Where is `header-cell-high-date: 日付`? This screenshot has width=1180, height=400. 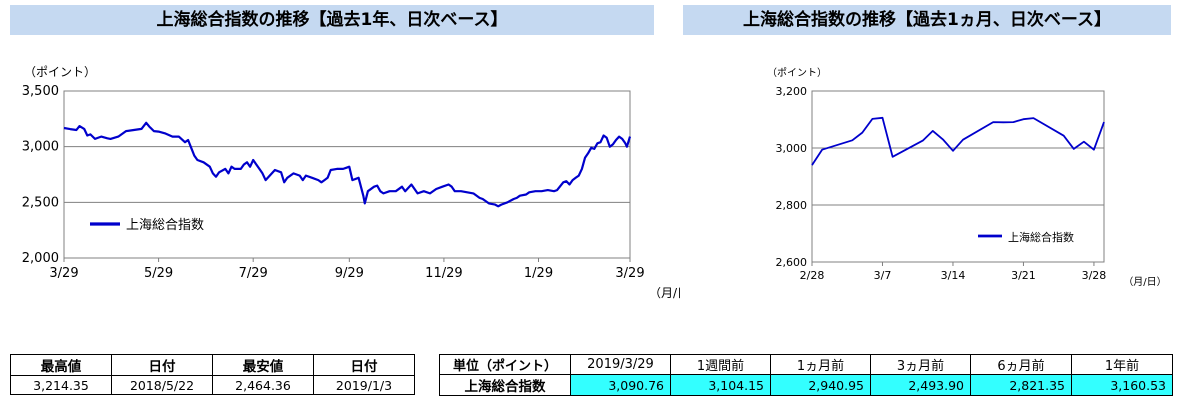
header-cell-high-date: 日付 is located at coordinates (162, 365).